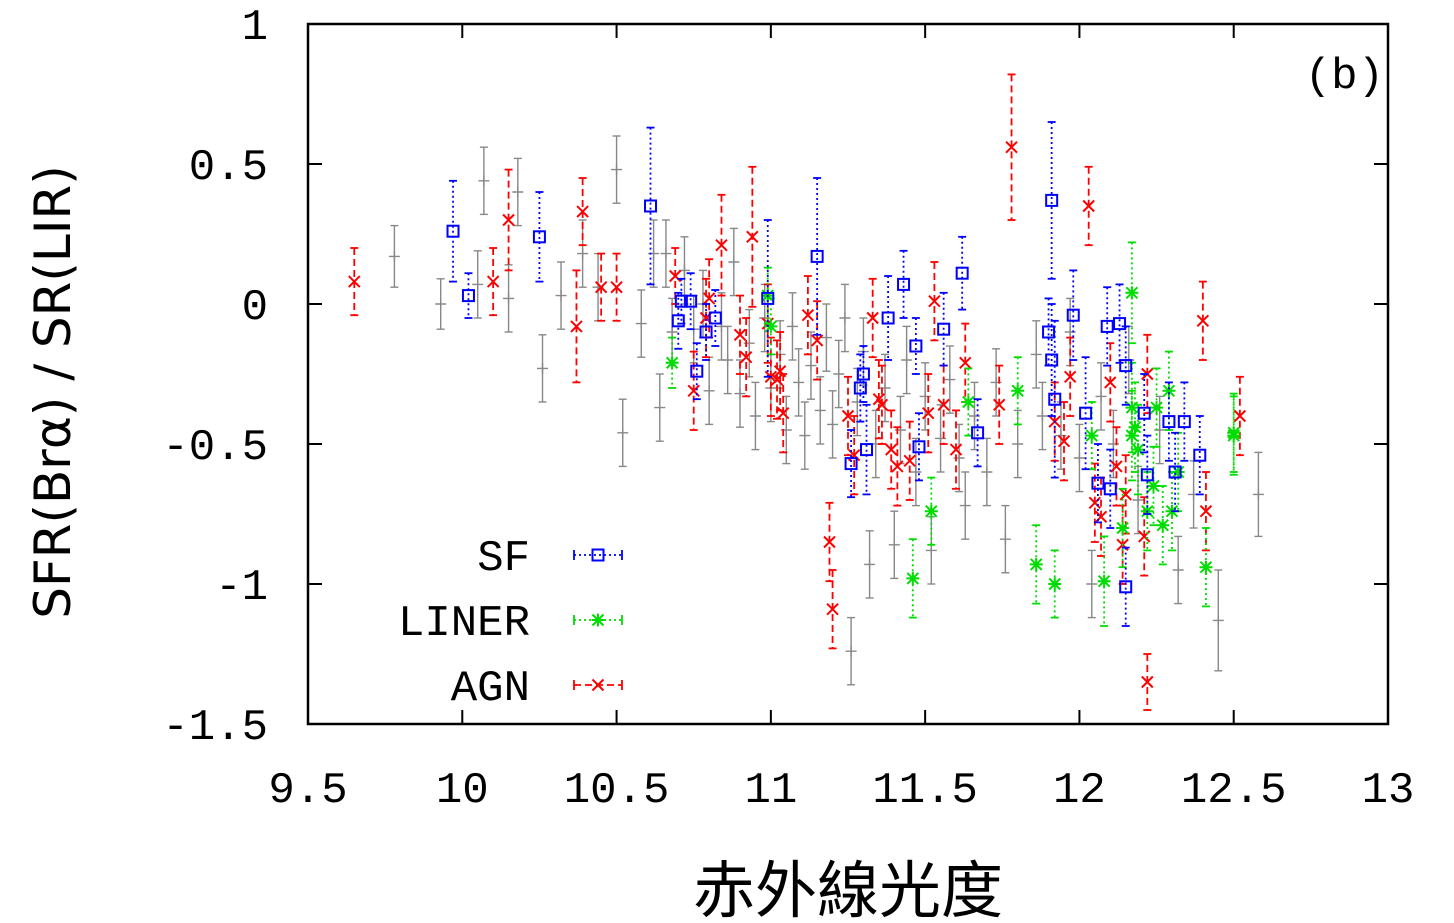  Describe the element at coordinates (241, 588) in the screenshot. I see `y-tick-label: -1` at that location.